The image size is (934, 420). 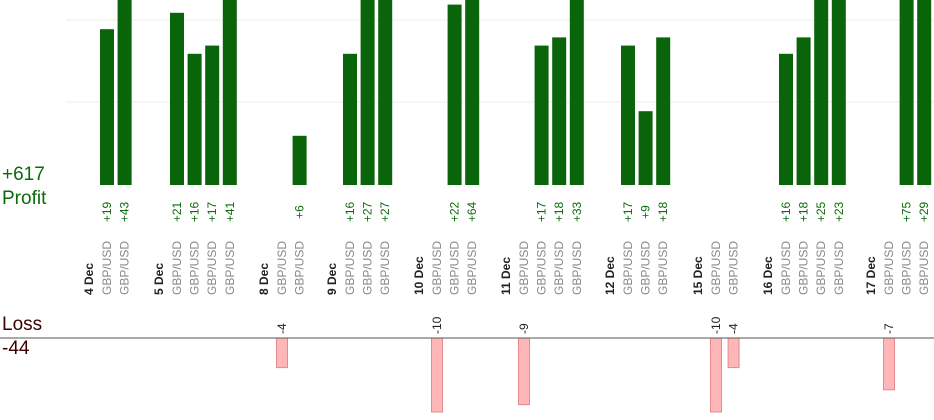 I want to click on profit-value-label: +21, so click(x=177, y=211).